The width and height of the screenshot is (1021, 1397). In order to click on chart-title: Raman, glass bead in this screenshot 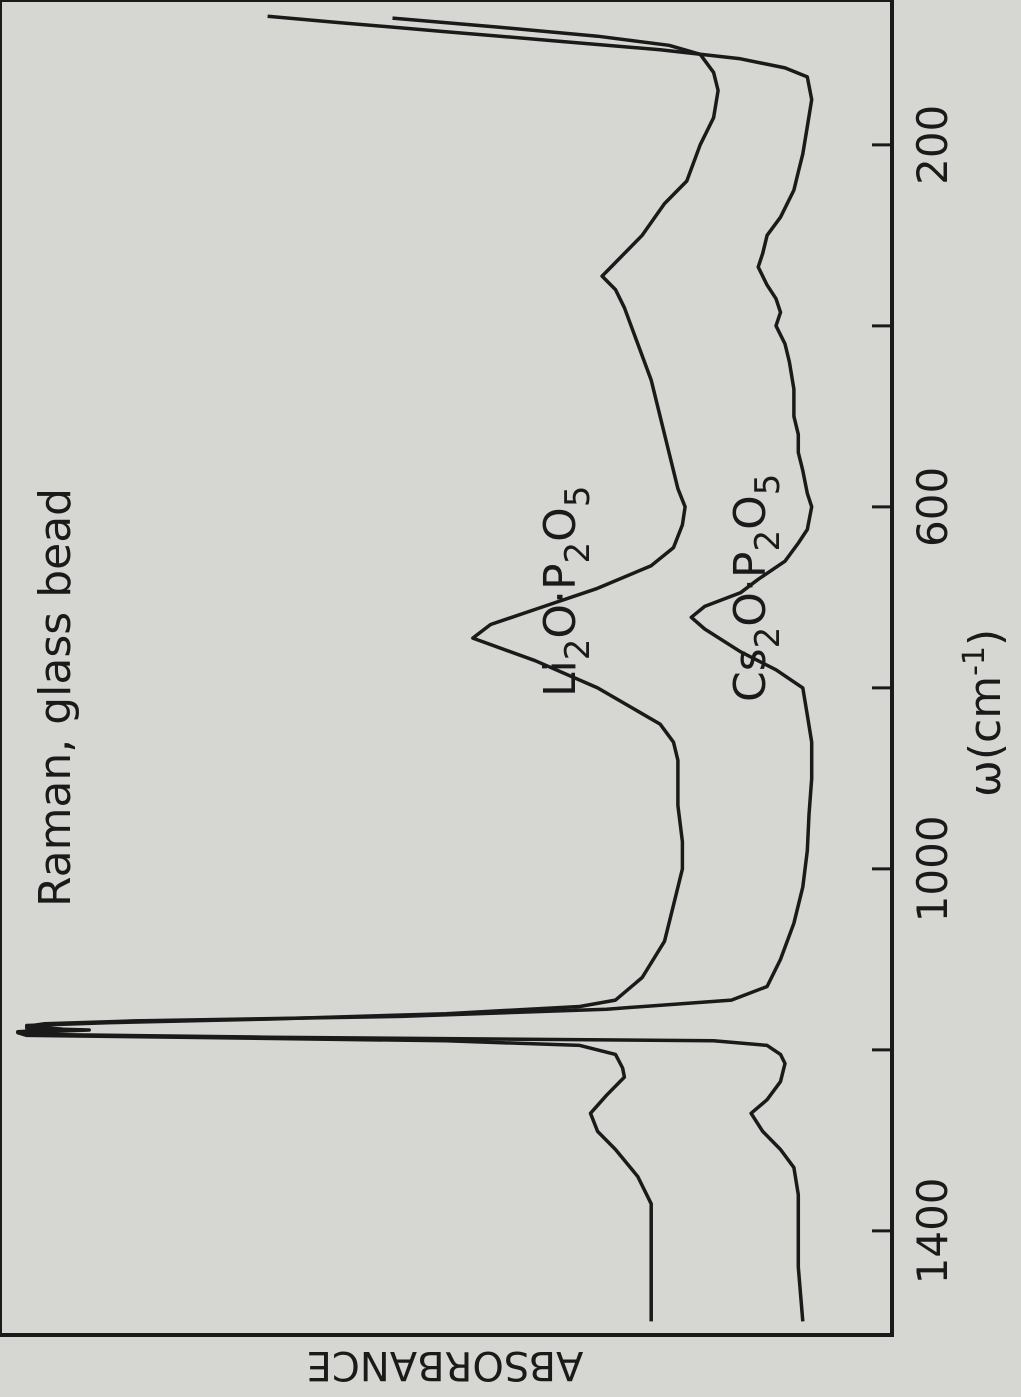, I will do `click(55, 697)`.